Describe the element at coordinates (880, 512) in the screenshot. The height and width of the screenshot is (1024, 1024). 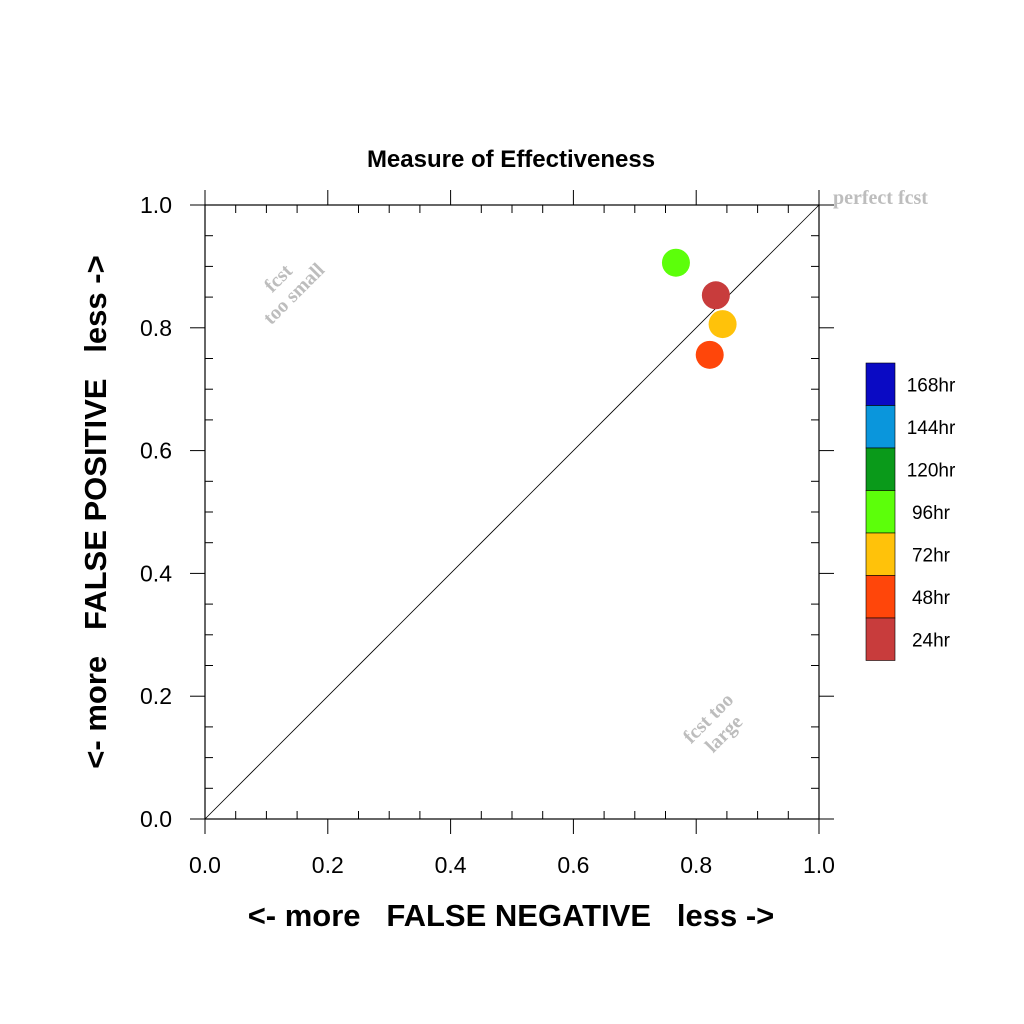
I see `legend-swatch-96hr` at that location.